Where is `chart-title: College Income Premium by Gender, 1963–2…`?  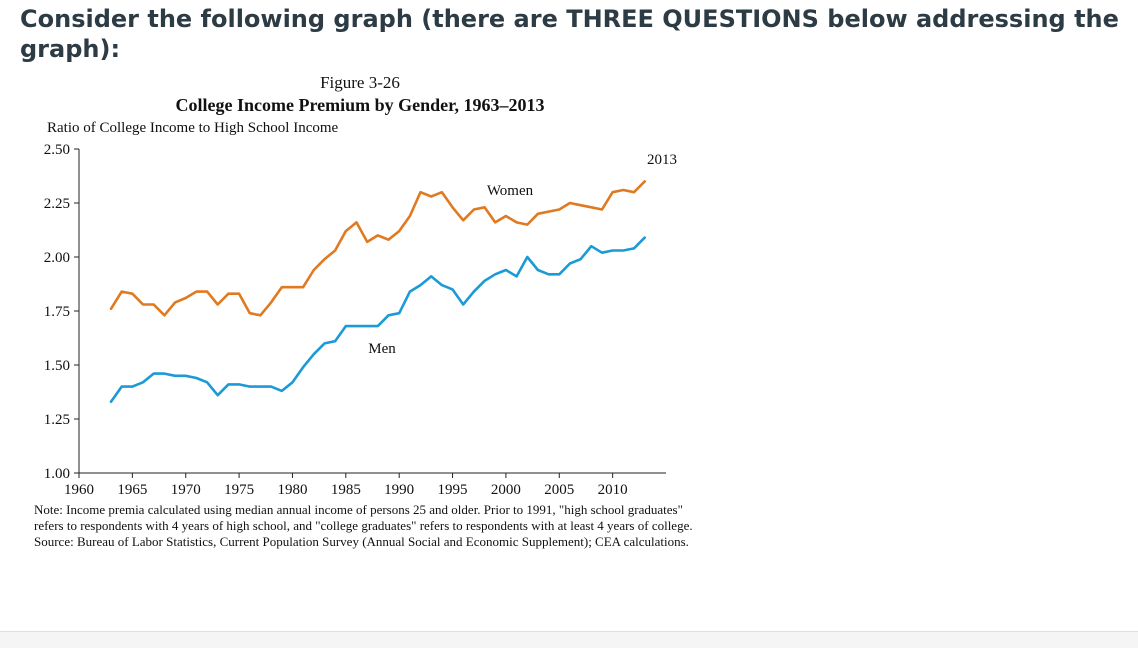
chart-title: College Income Premium by Gender, 1963–2… is located at coordinates (360, 105).